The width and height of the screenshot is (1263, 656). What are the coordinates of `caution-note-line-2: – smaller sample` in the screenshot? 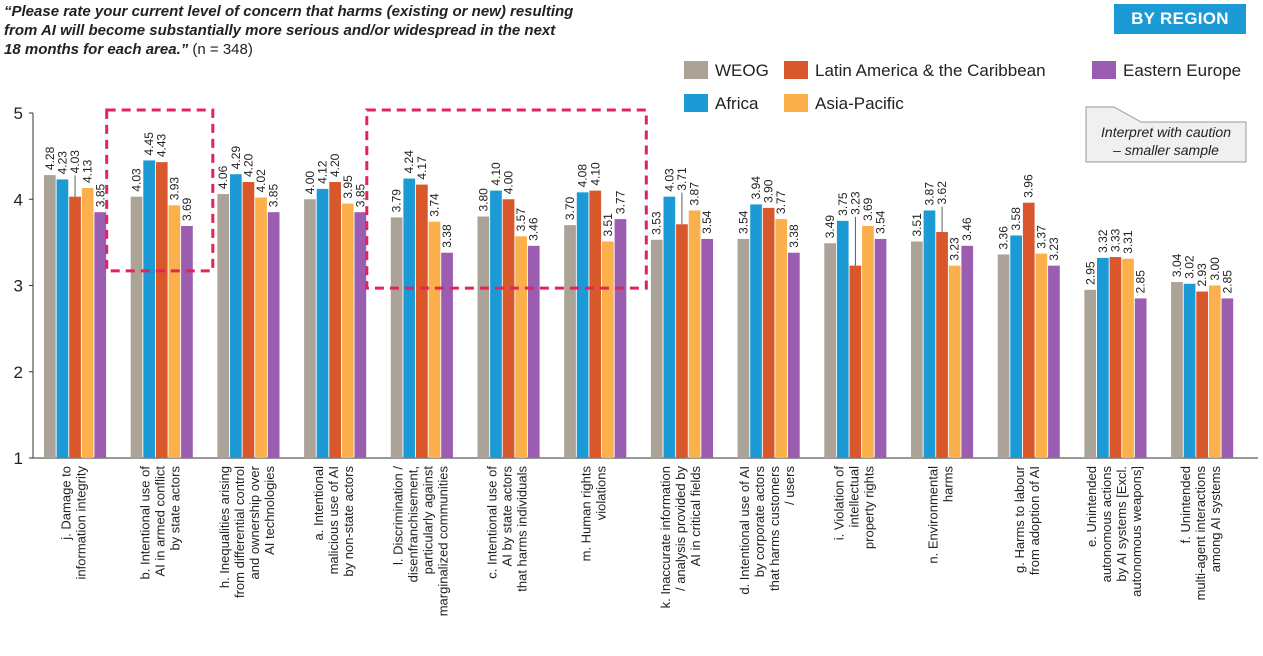 It's located at (1165, 150).